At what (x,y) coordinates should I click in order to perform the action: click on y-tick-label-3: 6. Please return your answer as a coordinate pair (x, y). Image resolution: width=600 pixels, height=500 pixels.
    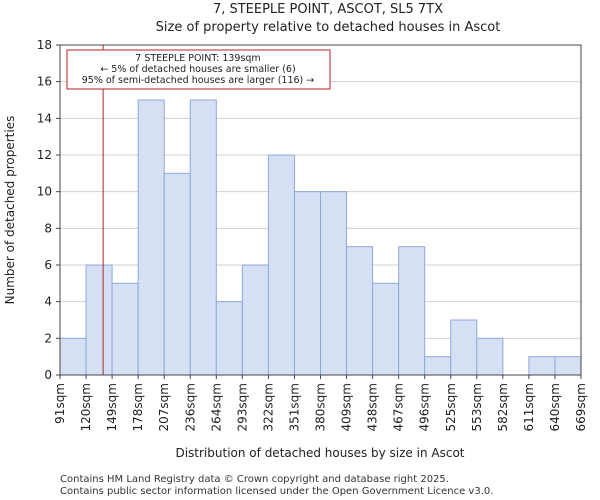
    Looking at the image, I should click on (48, 265).